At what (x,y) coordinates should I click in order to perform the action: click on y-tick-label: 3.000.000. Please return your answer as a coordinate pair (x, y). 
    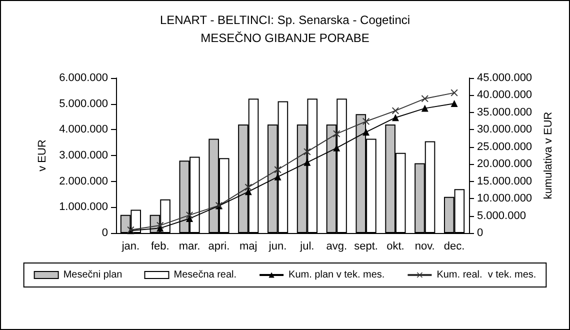
    Looking at the image, I should click on (83, 156).